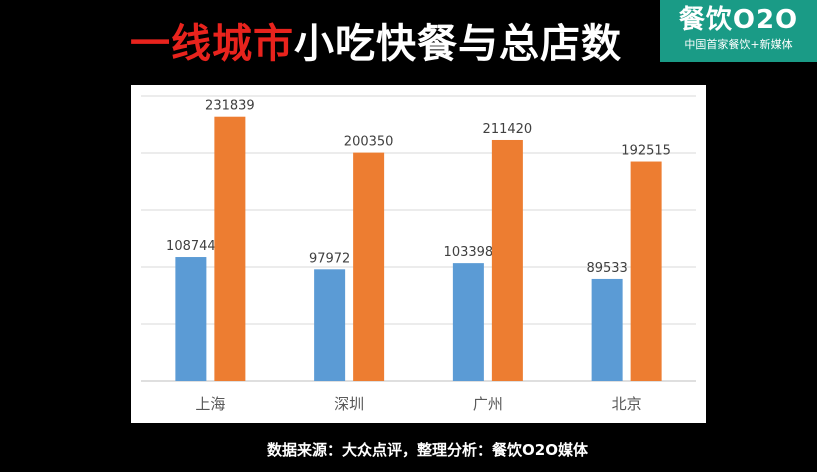 Image resolution: width=817 pixels, height=472 pixels. Describe the element at coordinates (369, 142) in the screenshot. I see `data-label: 200350` at that location.